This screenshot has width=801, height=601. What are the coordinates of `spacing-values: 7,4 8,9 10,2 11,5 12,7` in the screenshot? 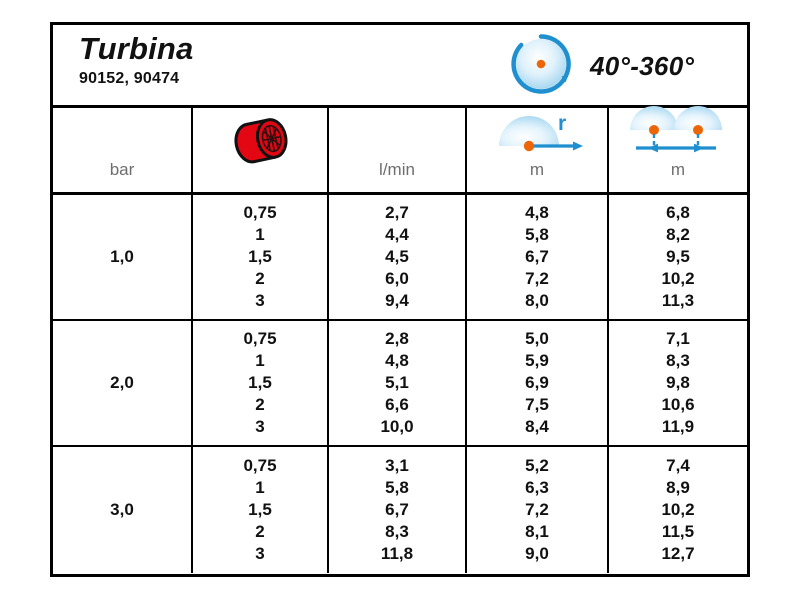 It's located at (677, 509).